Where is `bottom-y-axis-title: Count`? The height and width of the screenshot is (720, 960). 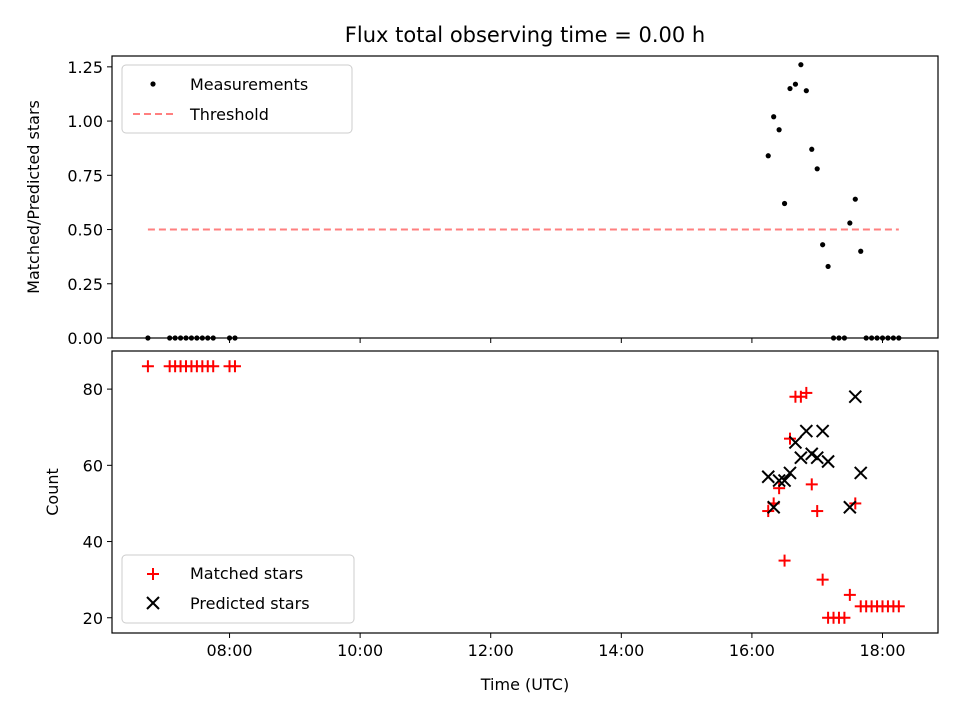
bottom-y-axis-title: Count is located at coordinates (52, 492).